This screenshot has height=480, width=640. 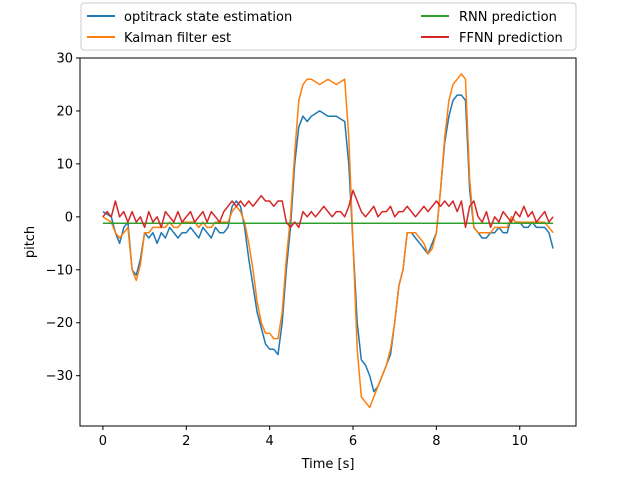 What do you see at coordinates (511, 38) in the screenshot?
I see `legend-label-ffnn: FFNN prediction` at bounding box center [511, 38].